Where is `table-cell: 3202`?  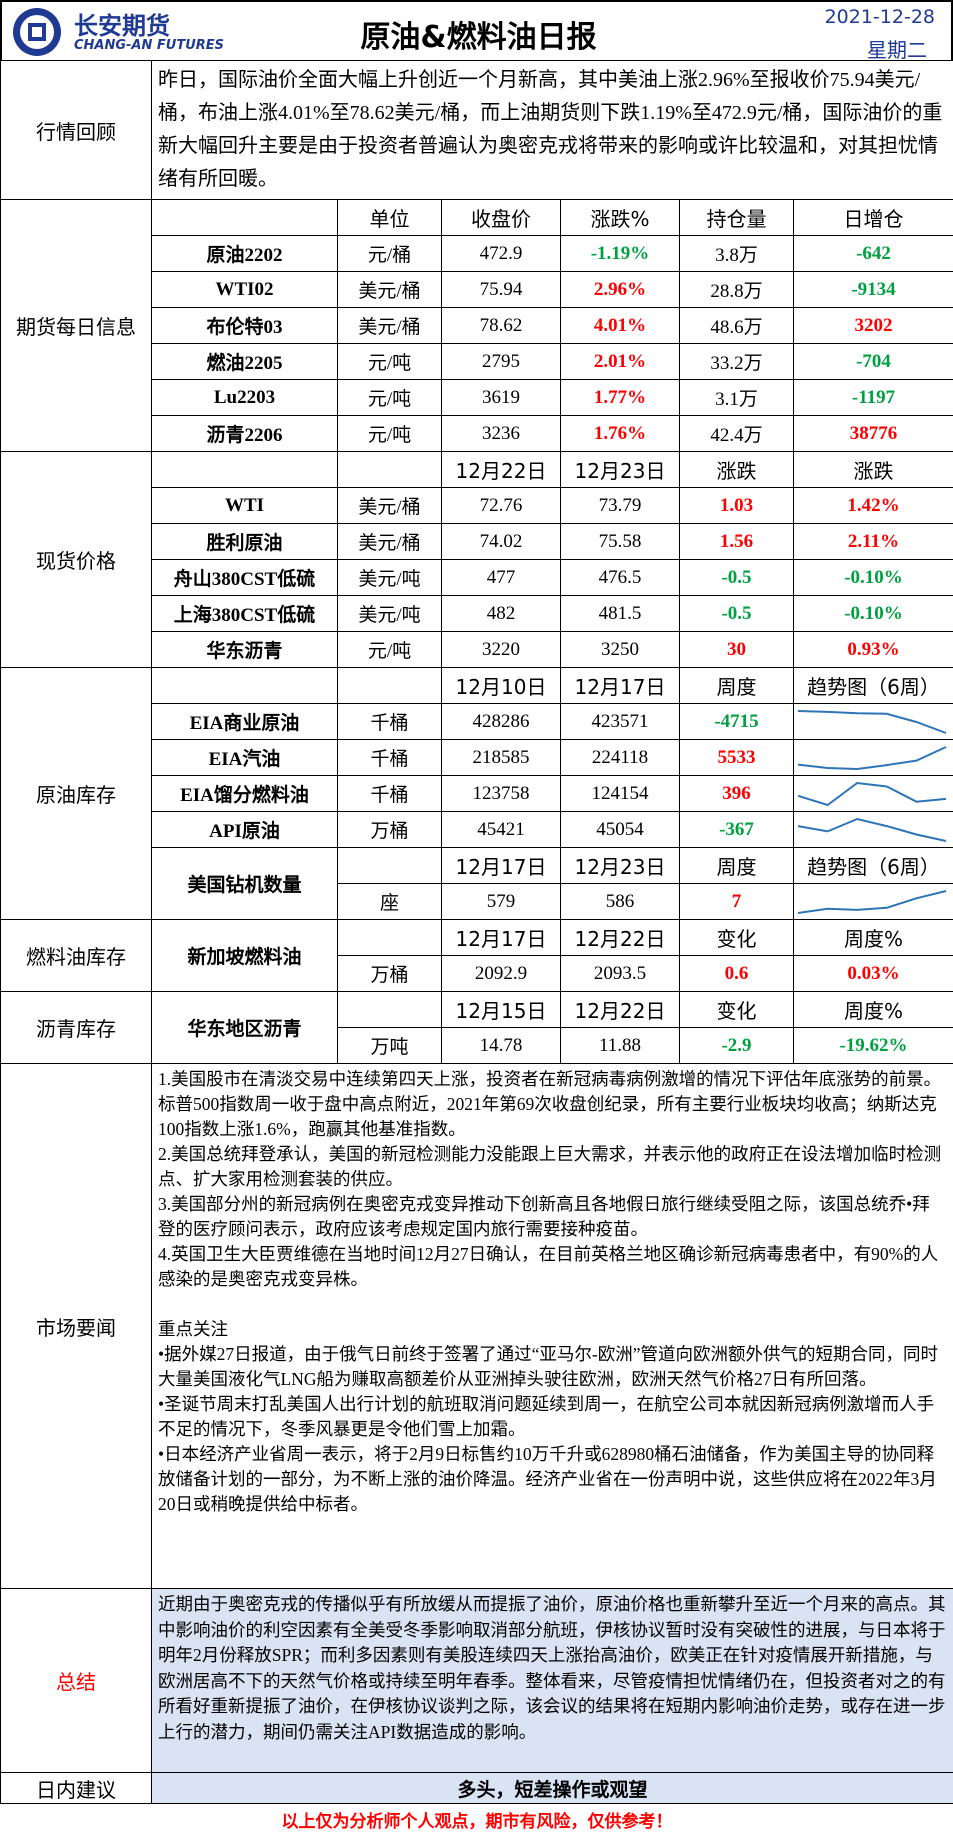 table-cell: 3202 is located at coordinates (873, 326).